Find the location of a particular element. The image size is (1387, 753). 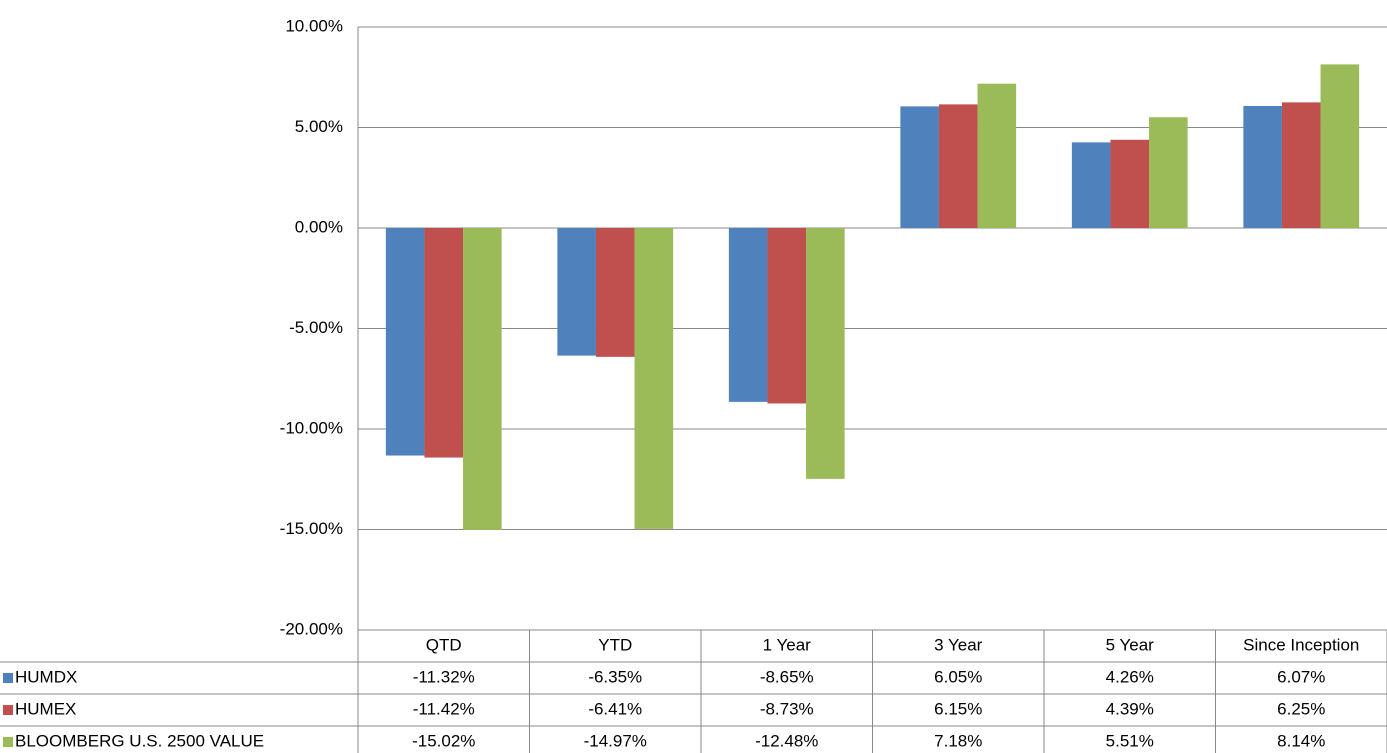

table-cell: -8.73% is located at coordinates (787, 708).